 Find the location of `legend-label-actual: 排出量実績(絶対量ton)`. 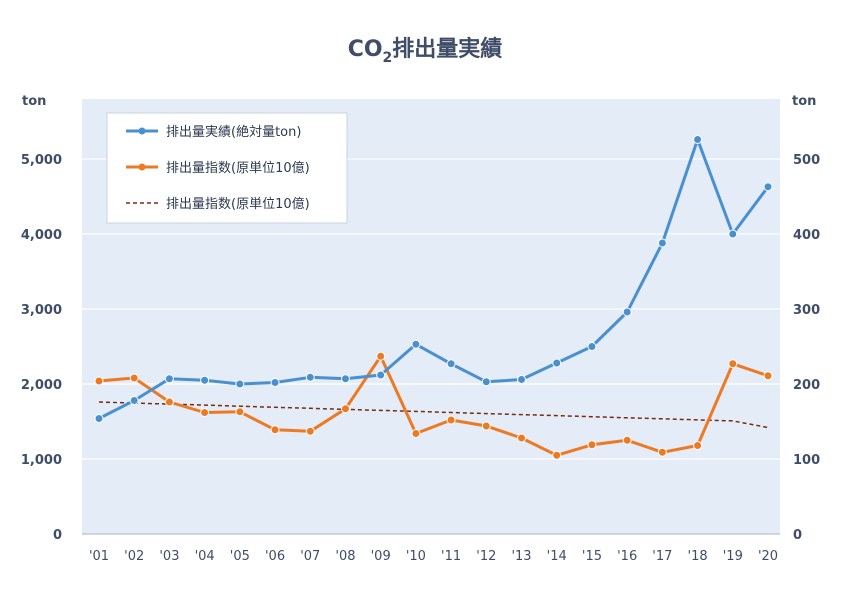

legend-label-actual: 排出量実績(絶対量ton) is located at coordinates (233, 132).